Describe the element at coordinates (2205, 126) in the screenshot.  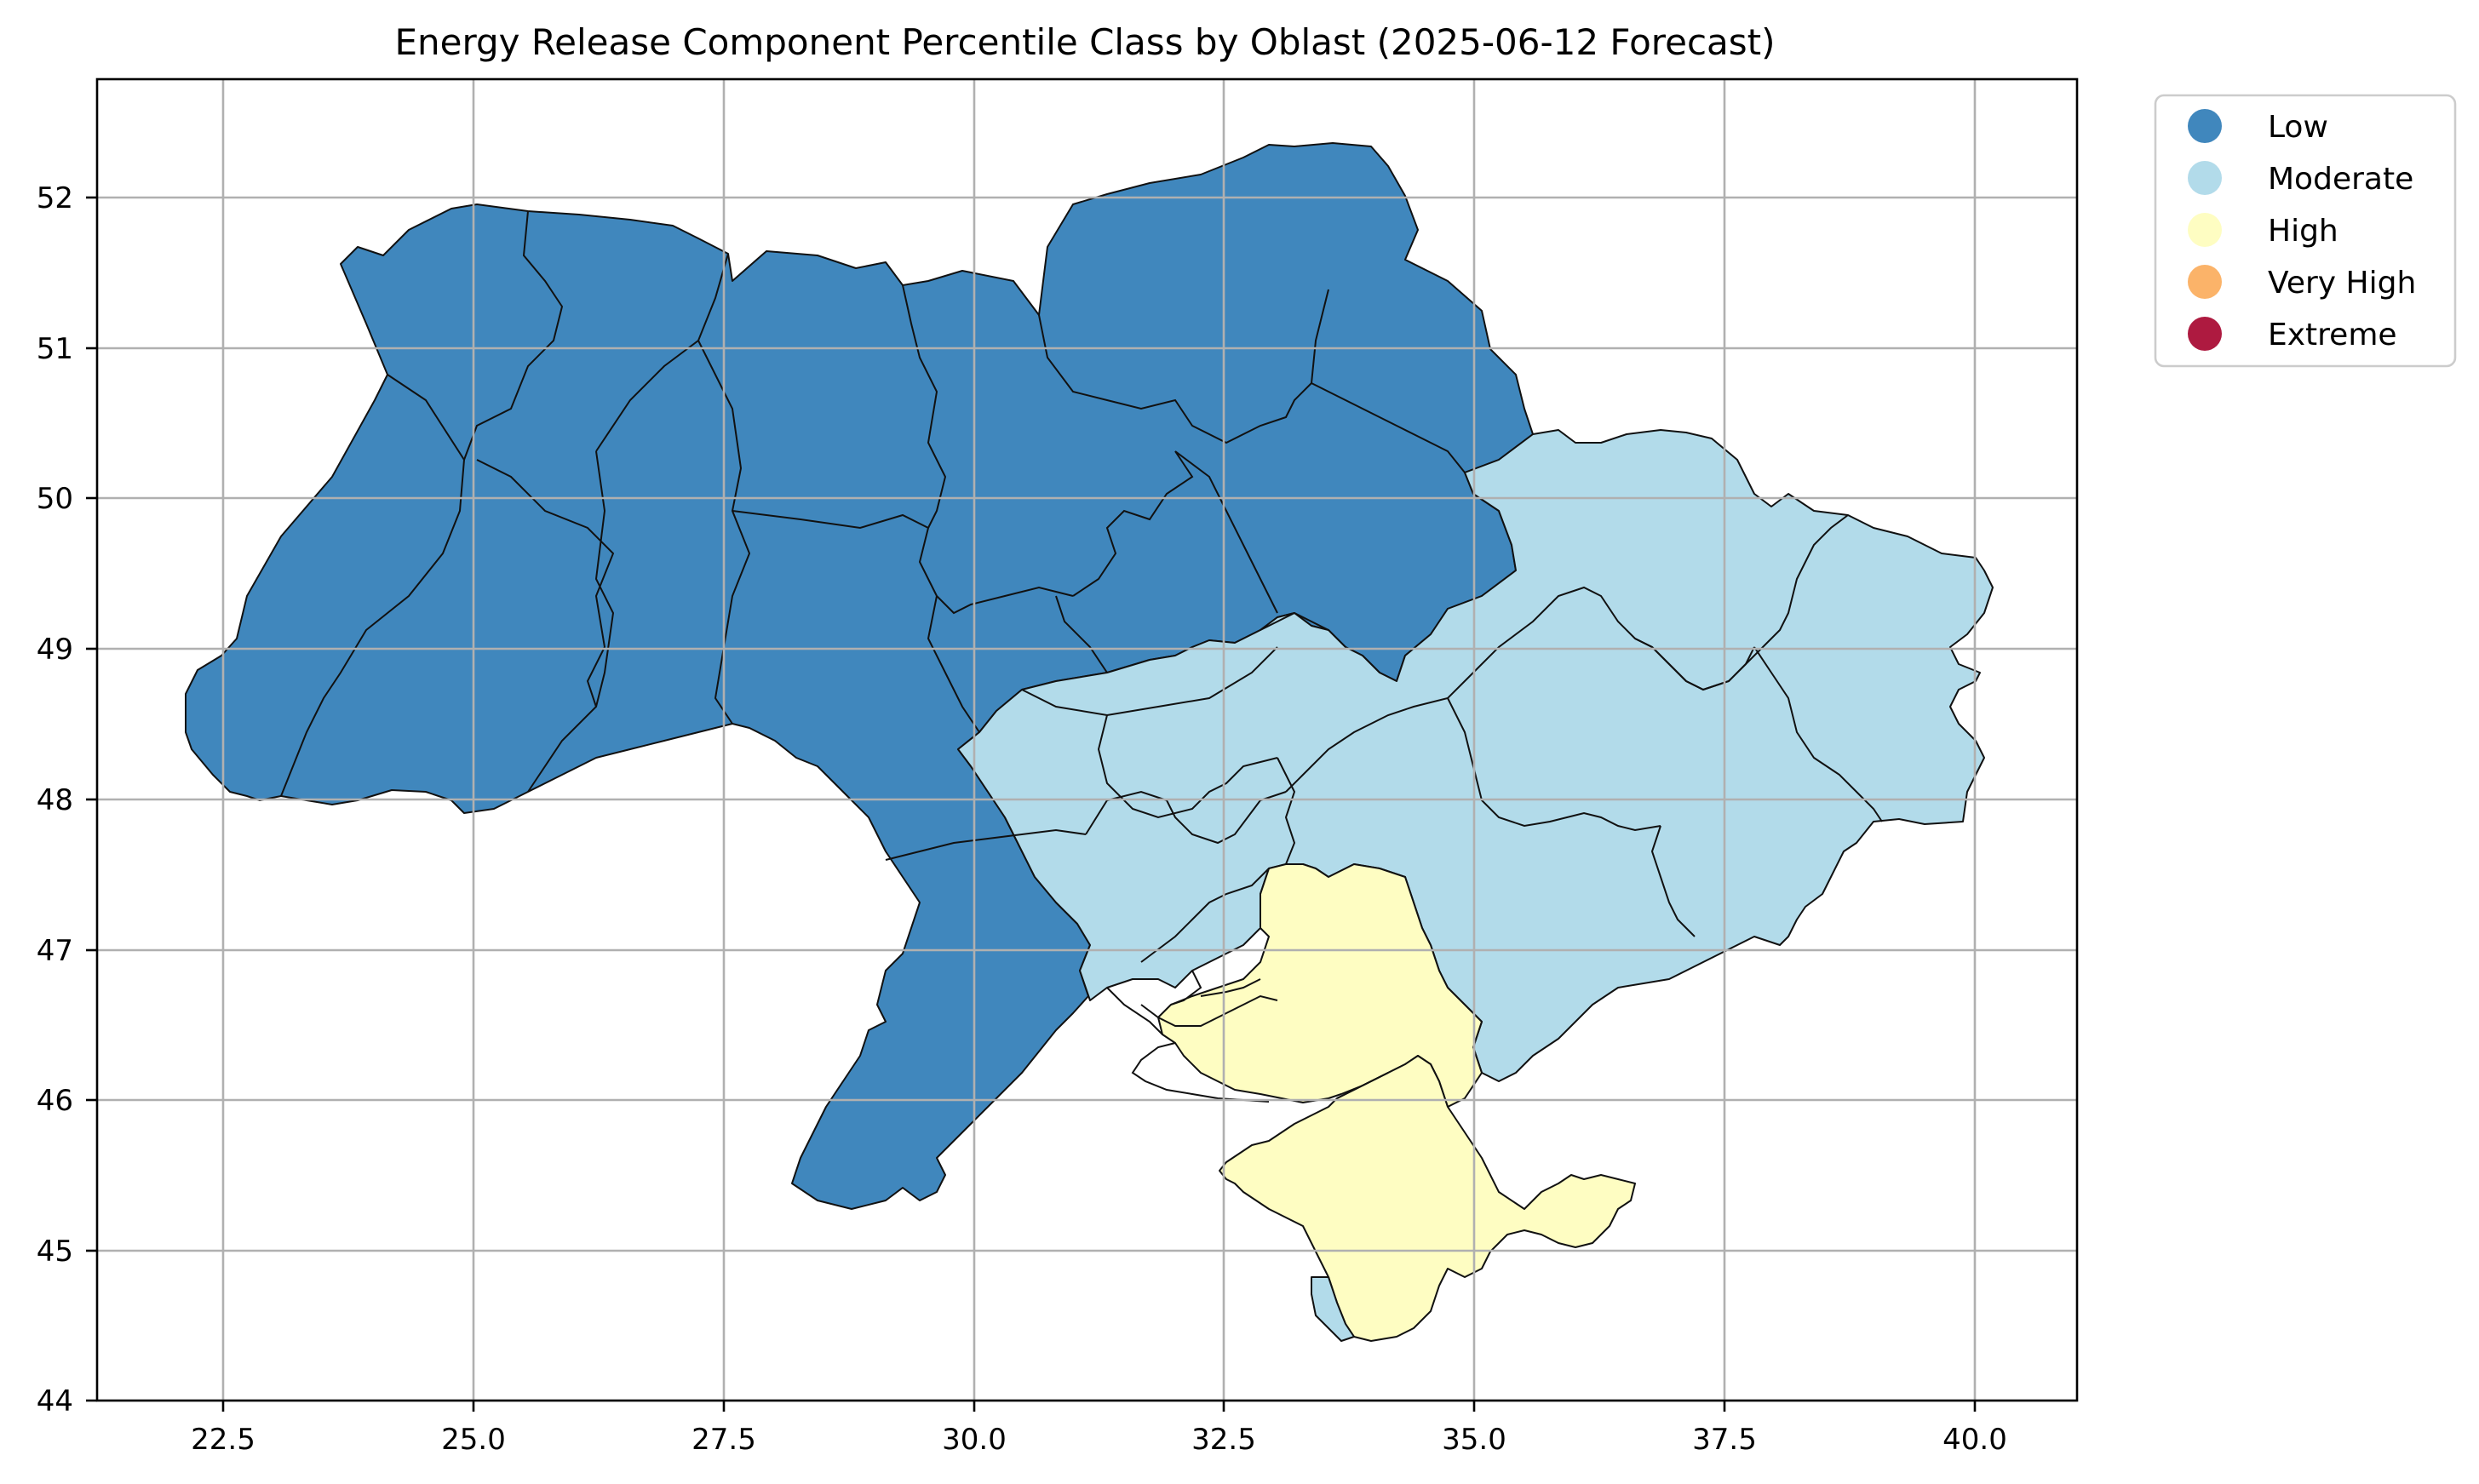
I see `legend-marker-low` at that location.